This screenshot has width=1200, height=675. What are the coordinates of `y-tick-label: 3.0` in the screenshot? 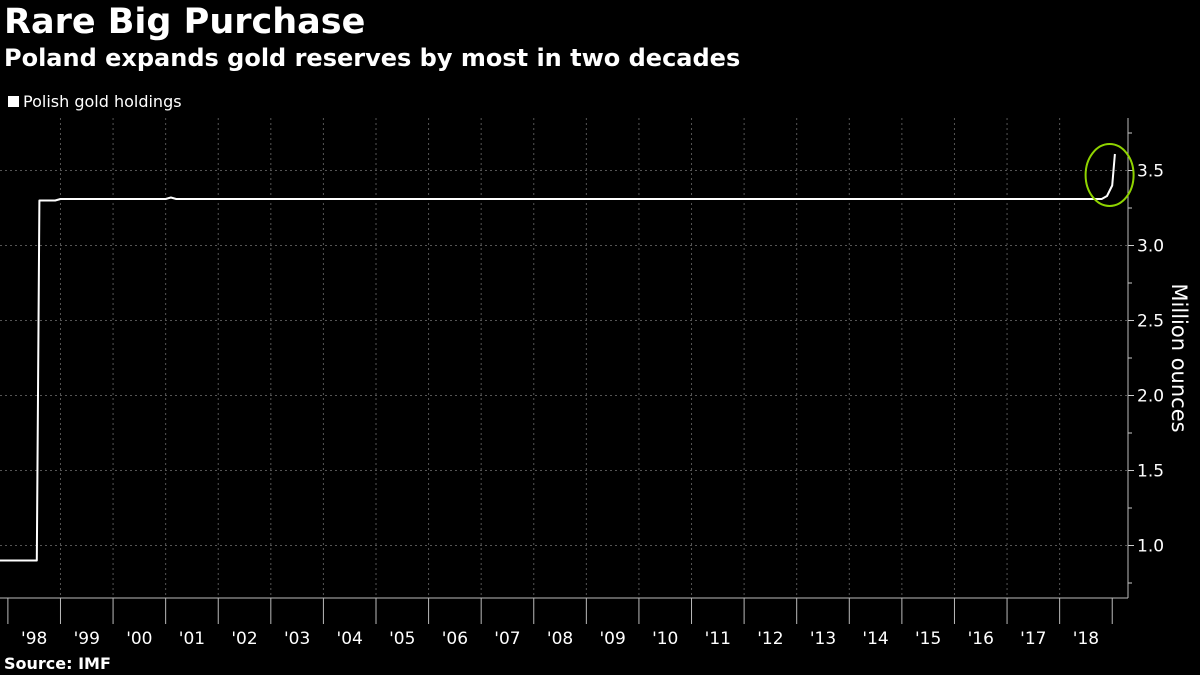 It's located at (1150, 247).